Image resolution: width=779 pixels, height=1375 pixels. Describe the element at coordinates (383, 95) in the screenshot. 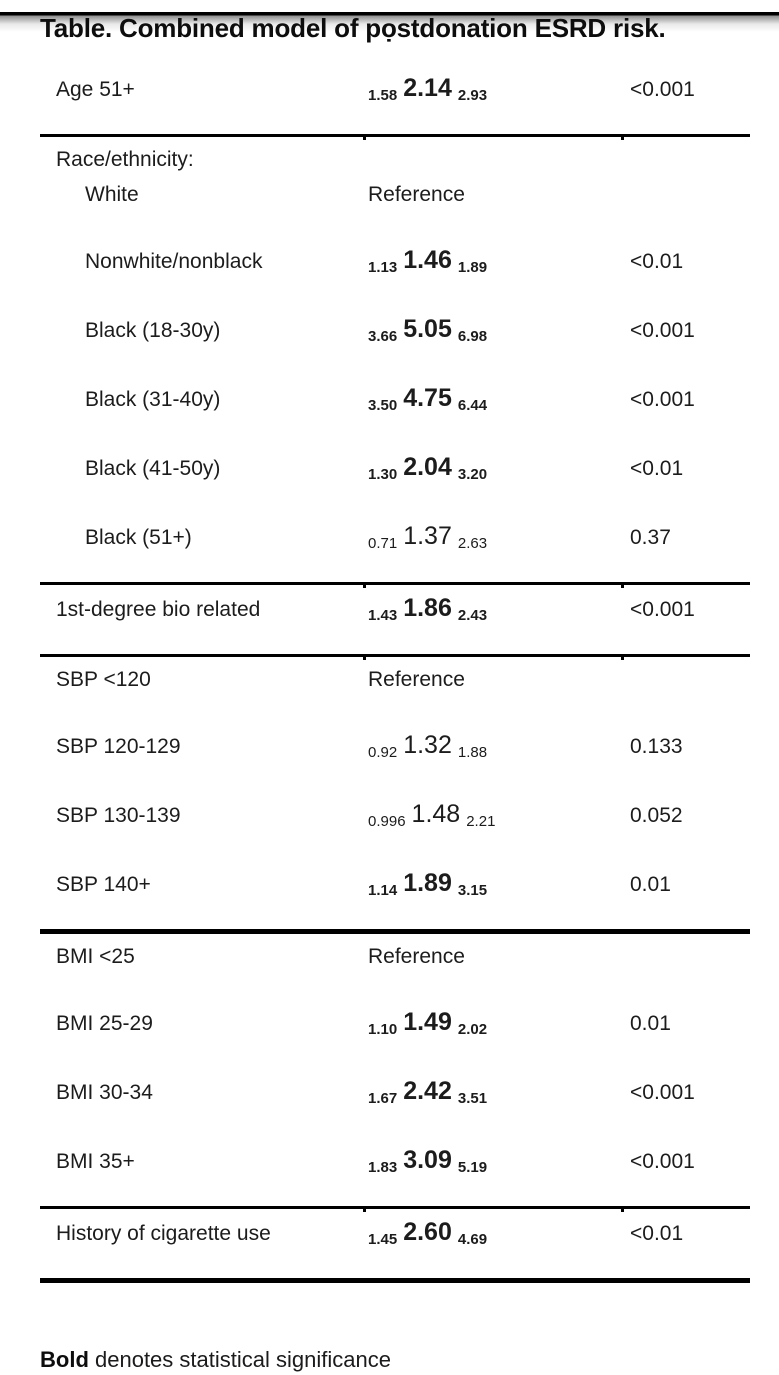

I see `ci-lower: 1.58` at that location.